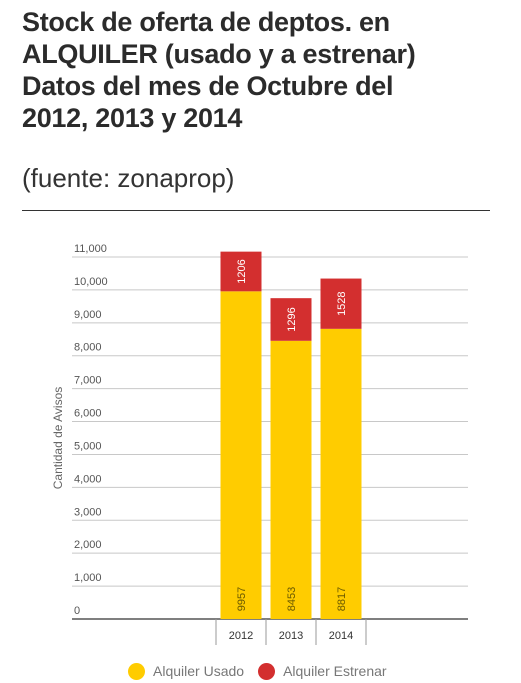  I want to click on data-label-estrenar: 1296, so click(292, 319).